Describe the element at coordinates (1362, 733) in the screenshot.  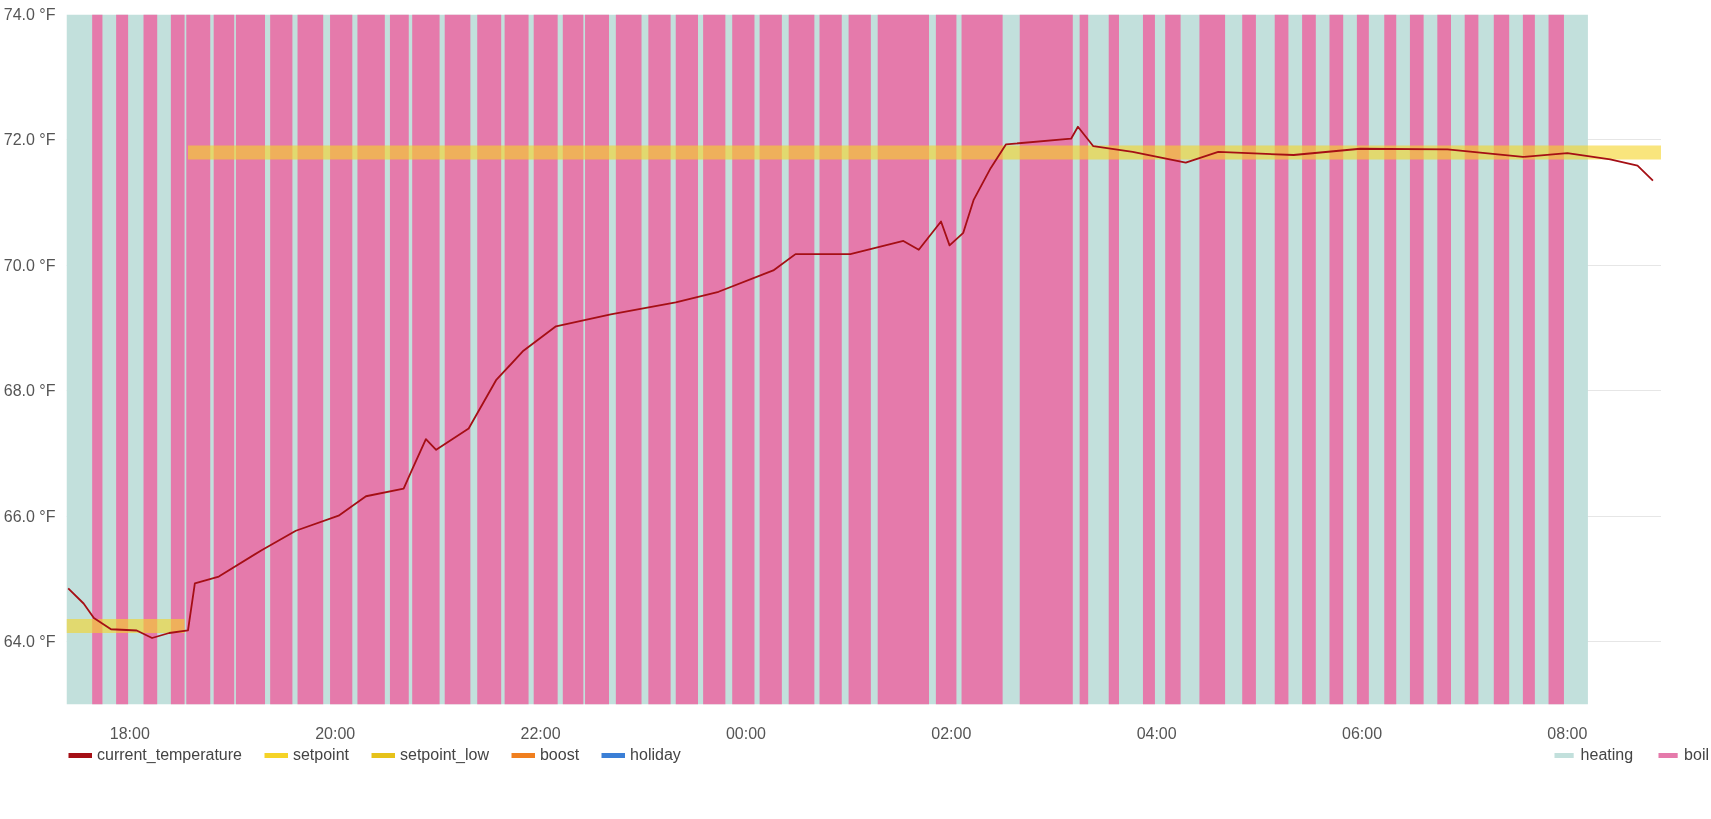
I see `x-tick-label: 06:00` at that location.